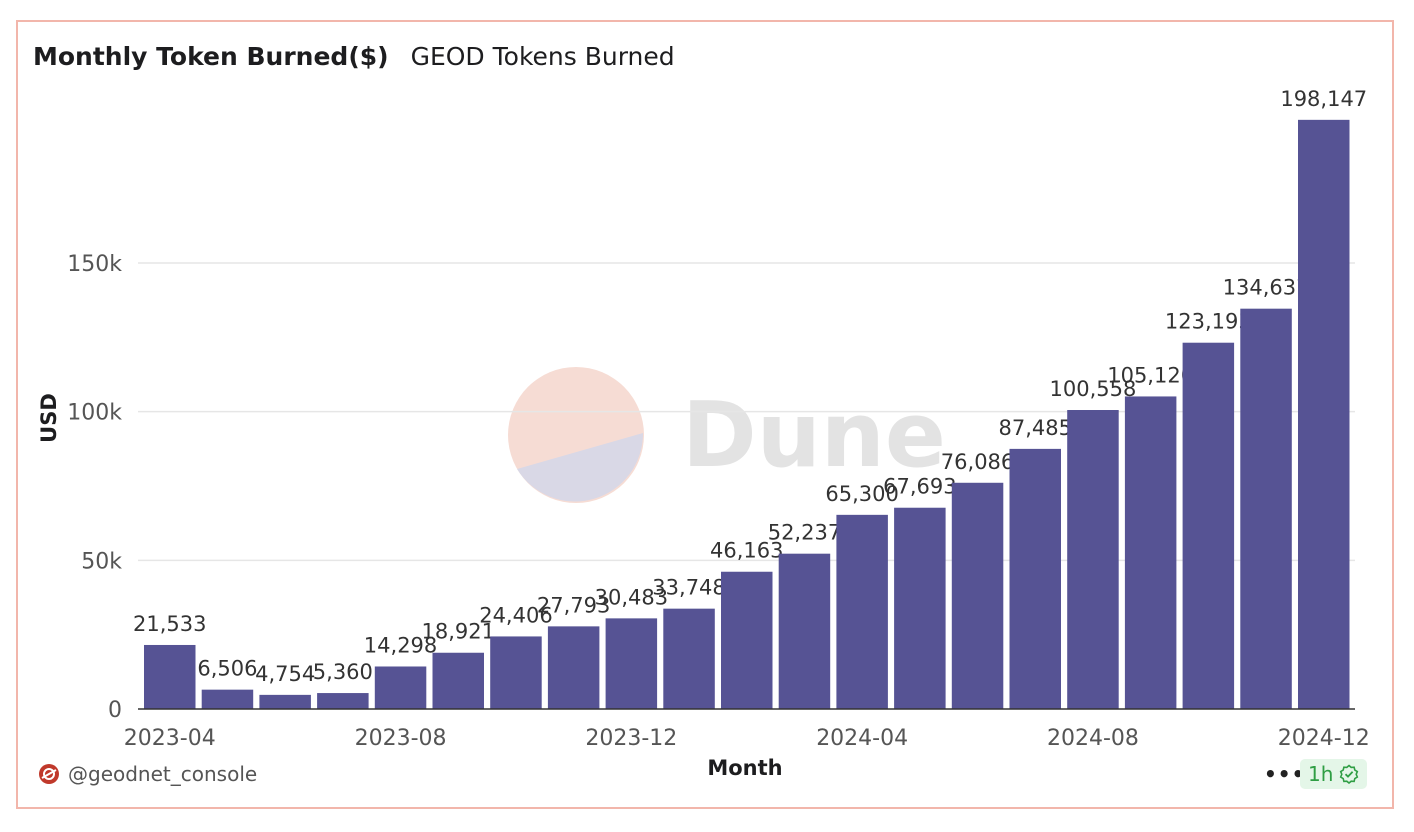  What do you see at coordinates (343, 672) in the screenshot?
I see `bar-data-label: 5,360` at bounding box center [343, 672].